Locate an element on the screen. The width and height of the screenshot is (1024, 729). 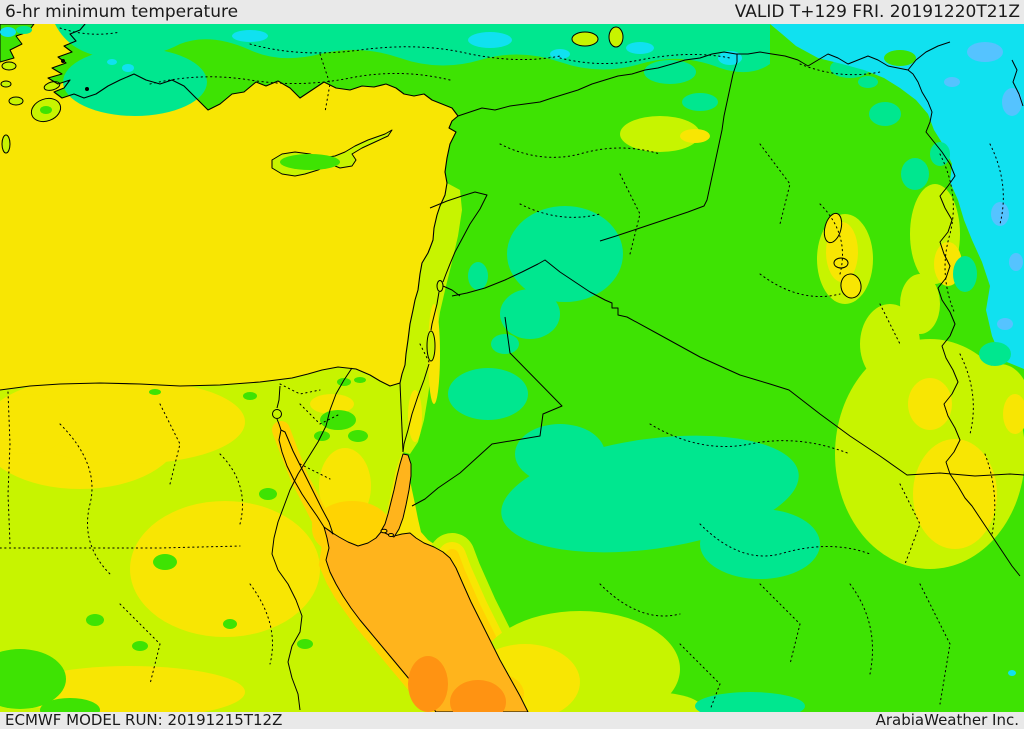
suez-canal is located at coordinates (278, 397).